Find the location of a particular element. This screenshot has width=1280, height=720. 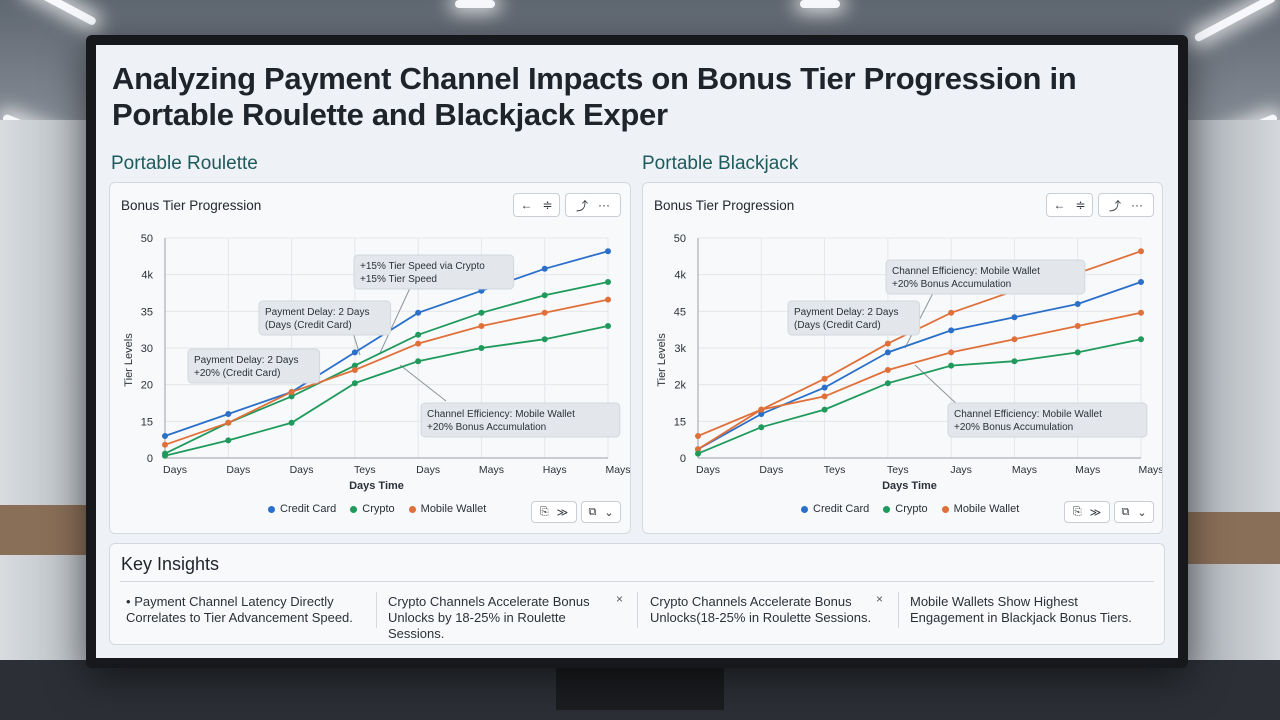

x-tick-label: Jays is located at coordinates (961, 470).